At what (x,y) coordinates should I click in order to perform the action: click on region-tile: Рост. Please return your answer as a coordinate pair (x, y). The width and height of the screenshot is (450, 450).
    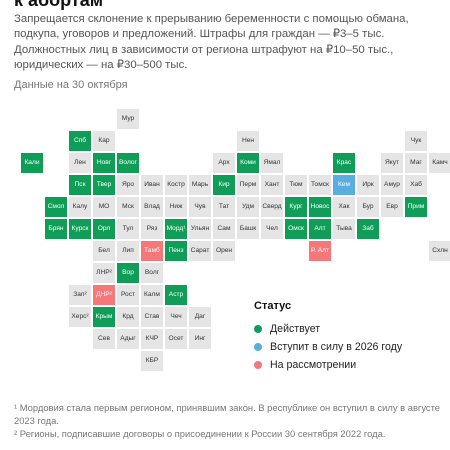
    Looking at the image, I should click on (128, 295).